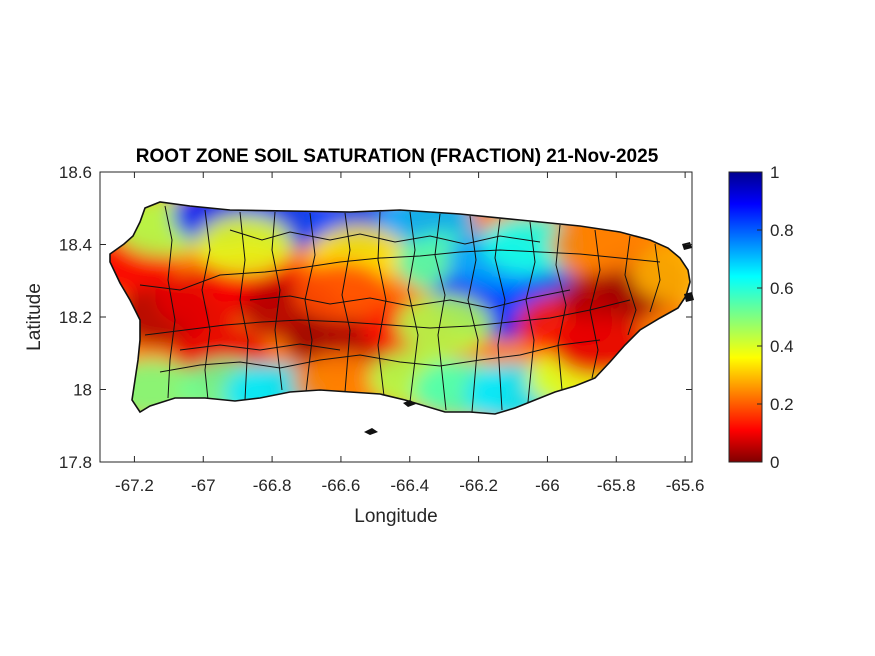  What do you see at coordinates (272, 485) in the screenshot?
I see `x-tick-label: -66.8` at bounding box center [272, 485].